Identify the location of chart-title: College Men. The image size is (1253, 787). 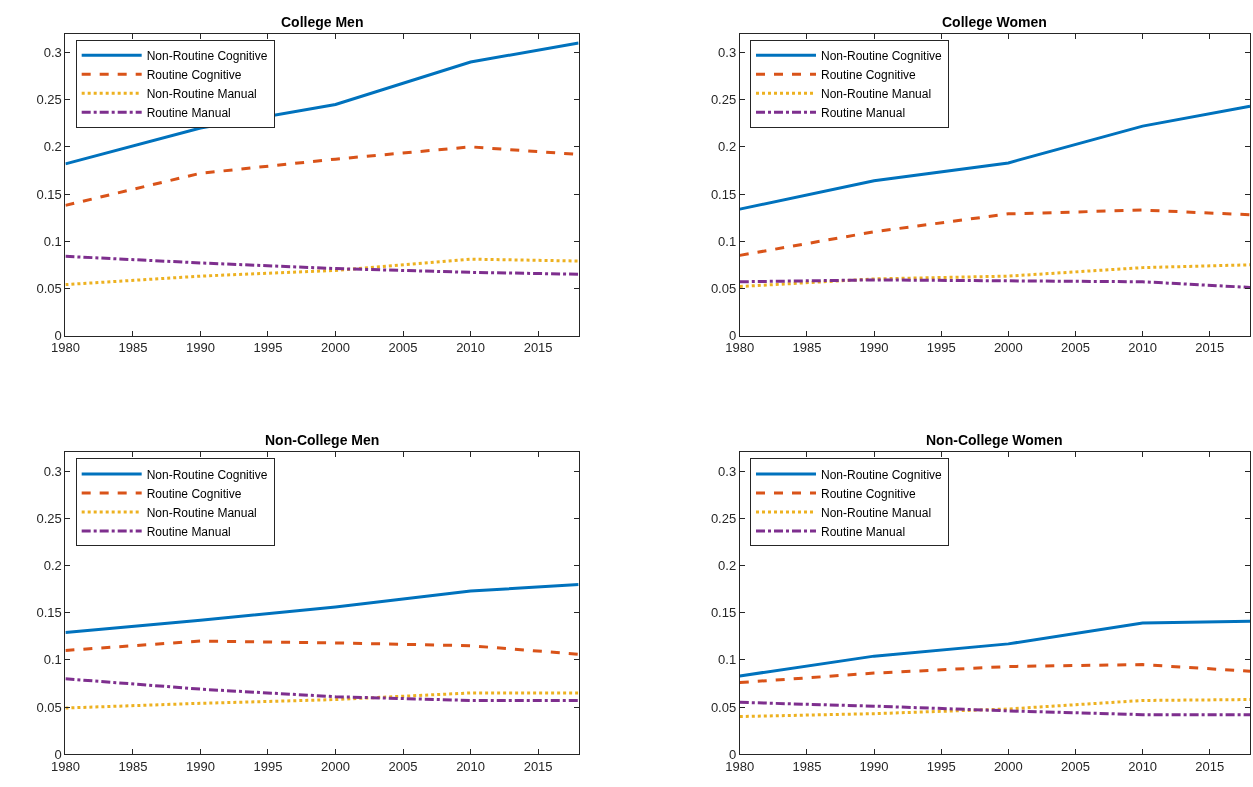
(322, 22).